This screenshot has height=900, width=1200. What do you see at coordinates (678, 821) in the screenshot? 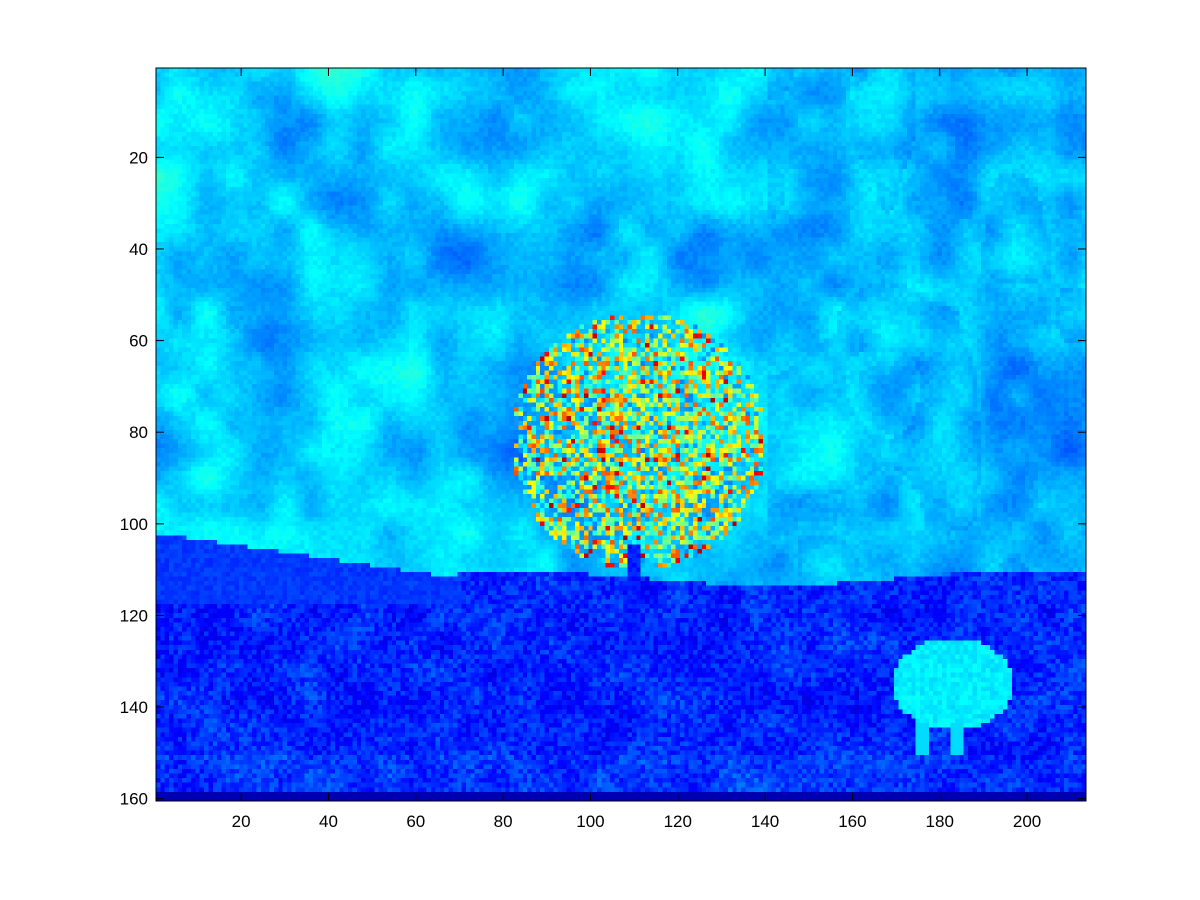
I see `x-tick-label: 120` at bounding box center [678, 821].